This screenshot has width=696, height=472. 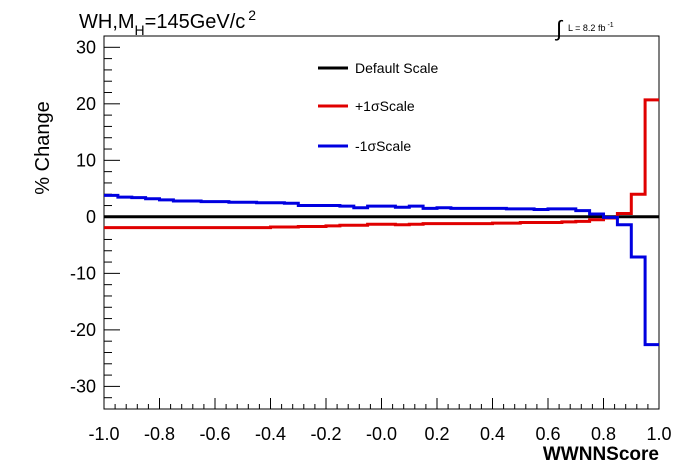 I want to click on x-tick-label: -0.4, so click(x=270, y=434).